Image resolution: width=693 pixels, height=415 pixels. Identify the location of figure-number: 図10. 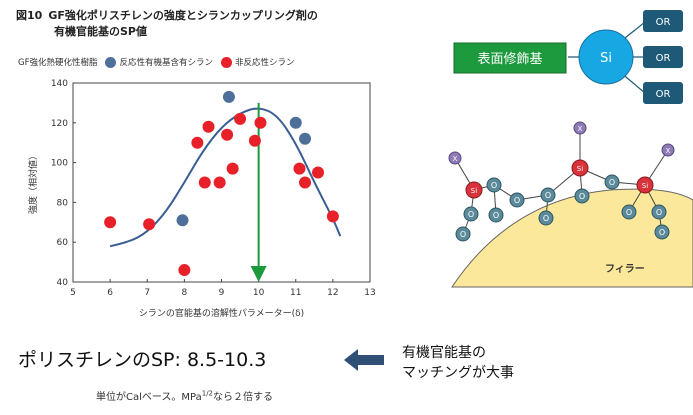
(29, 15).